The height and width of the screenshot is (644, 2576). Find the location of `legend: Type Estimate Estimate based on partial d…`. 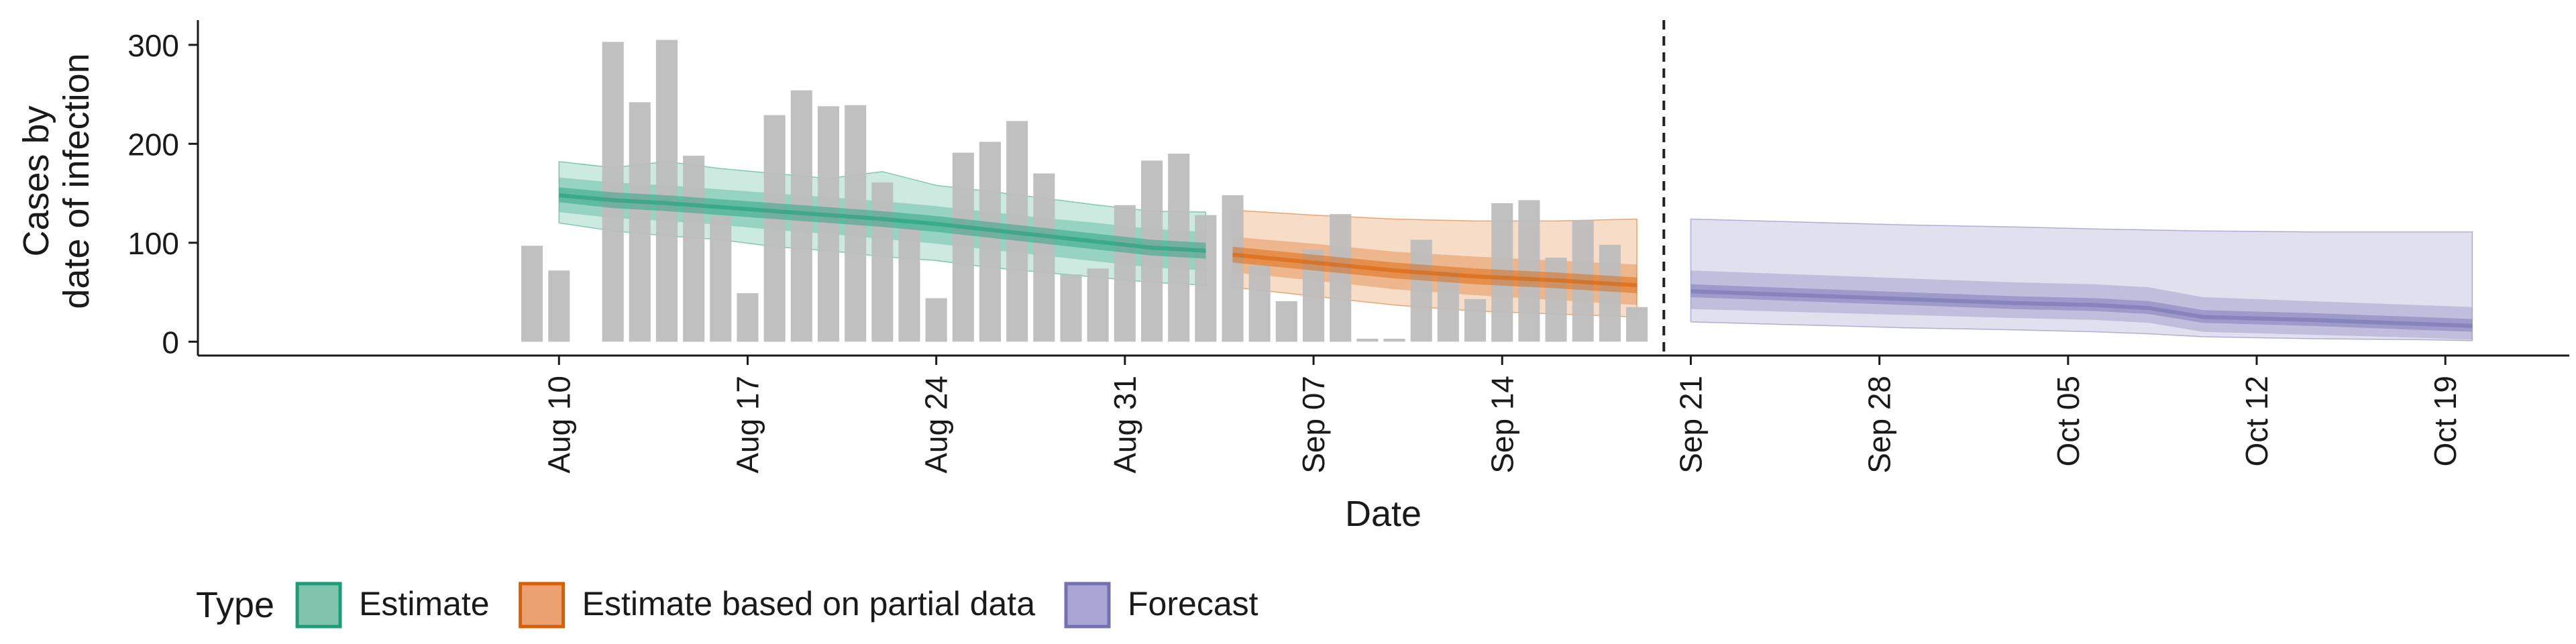

legend: Type Estimate Estimate based on partial d… is located at coordinates (727, 605).